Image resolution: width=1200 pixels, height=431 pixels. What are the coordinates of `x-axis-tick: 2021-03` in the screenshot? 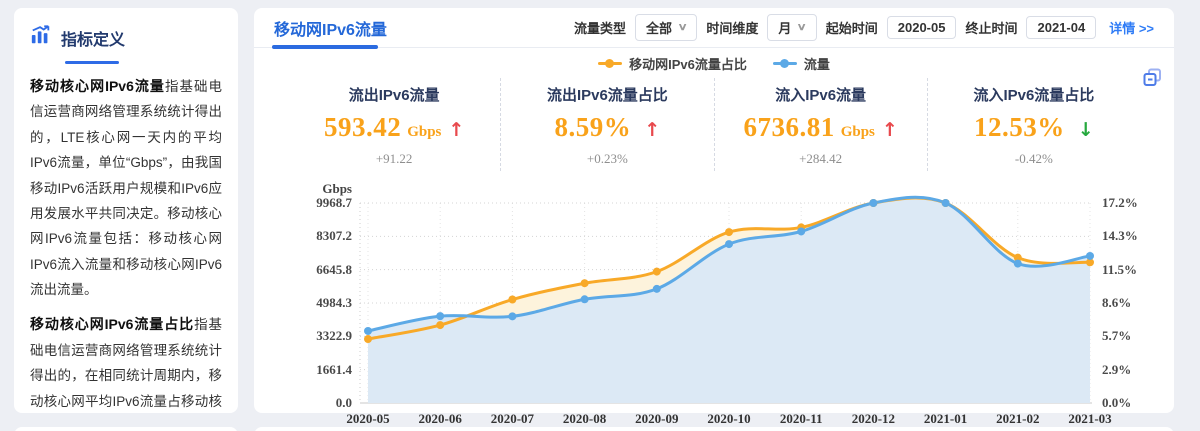 It's located at (1090, 418).